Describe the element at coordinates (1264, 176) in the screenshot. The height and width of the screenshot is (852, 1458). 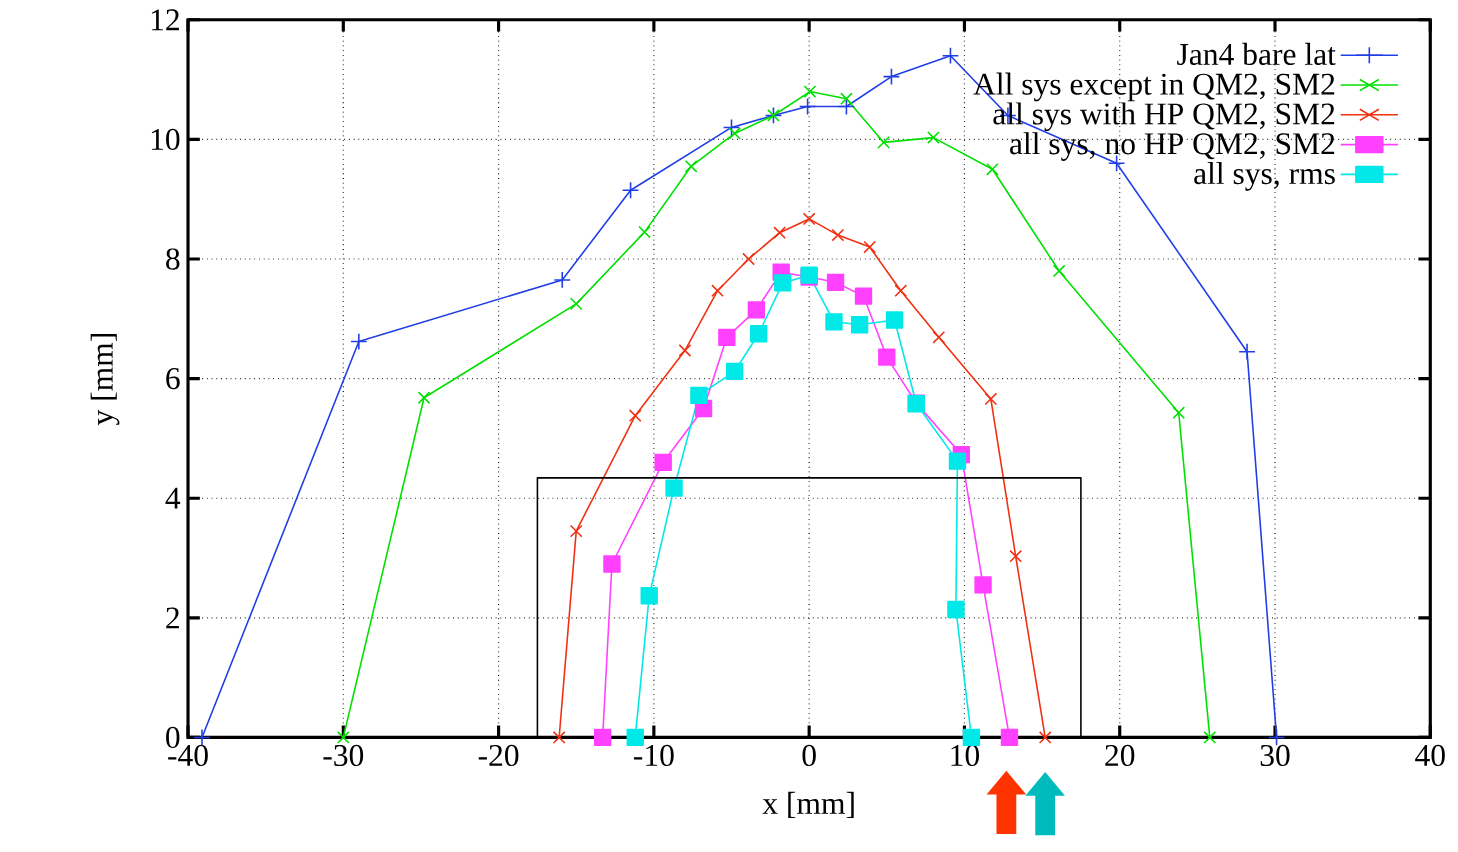
I see `legend-label: all sys, rms` at that location.